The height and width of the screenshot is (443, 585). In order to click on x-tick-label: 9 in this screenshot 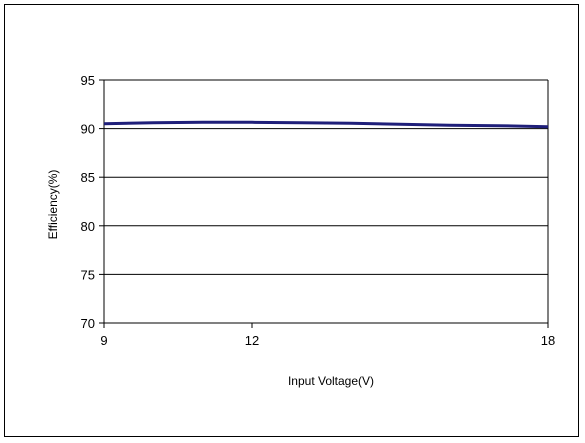, I will do `click(103, 340)`.